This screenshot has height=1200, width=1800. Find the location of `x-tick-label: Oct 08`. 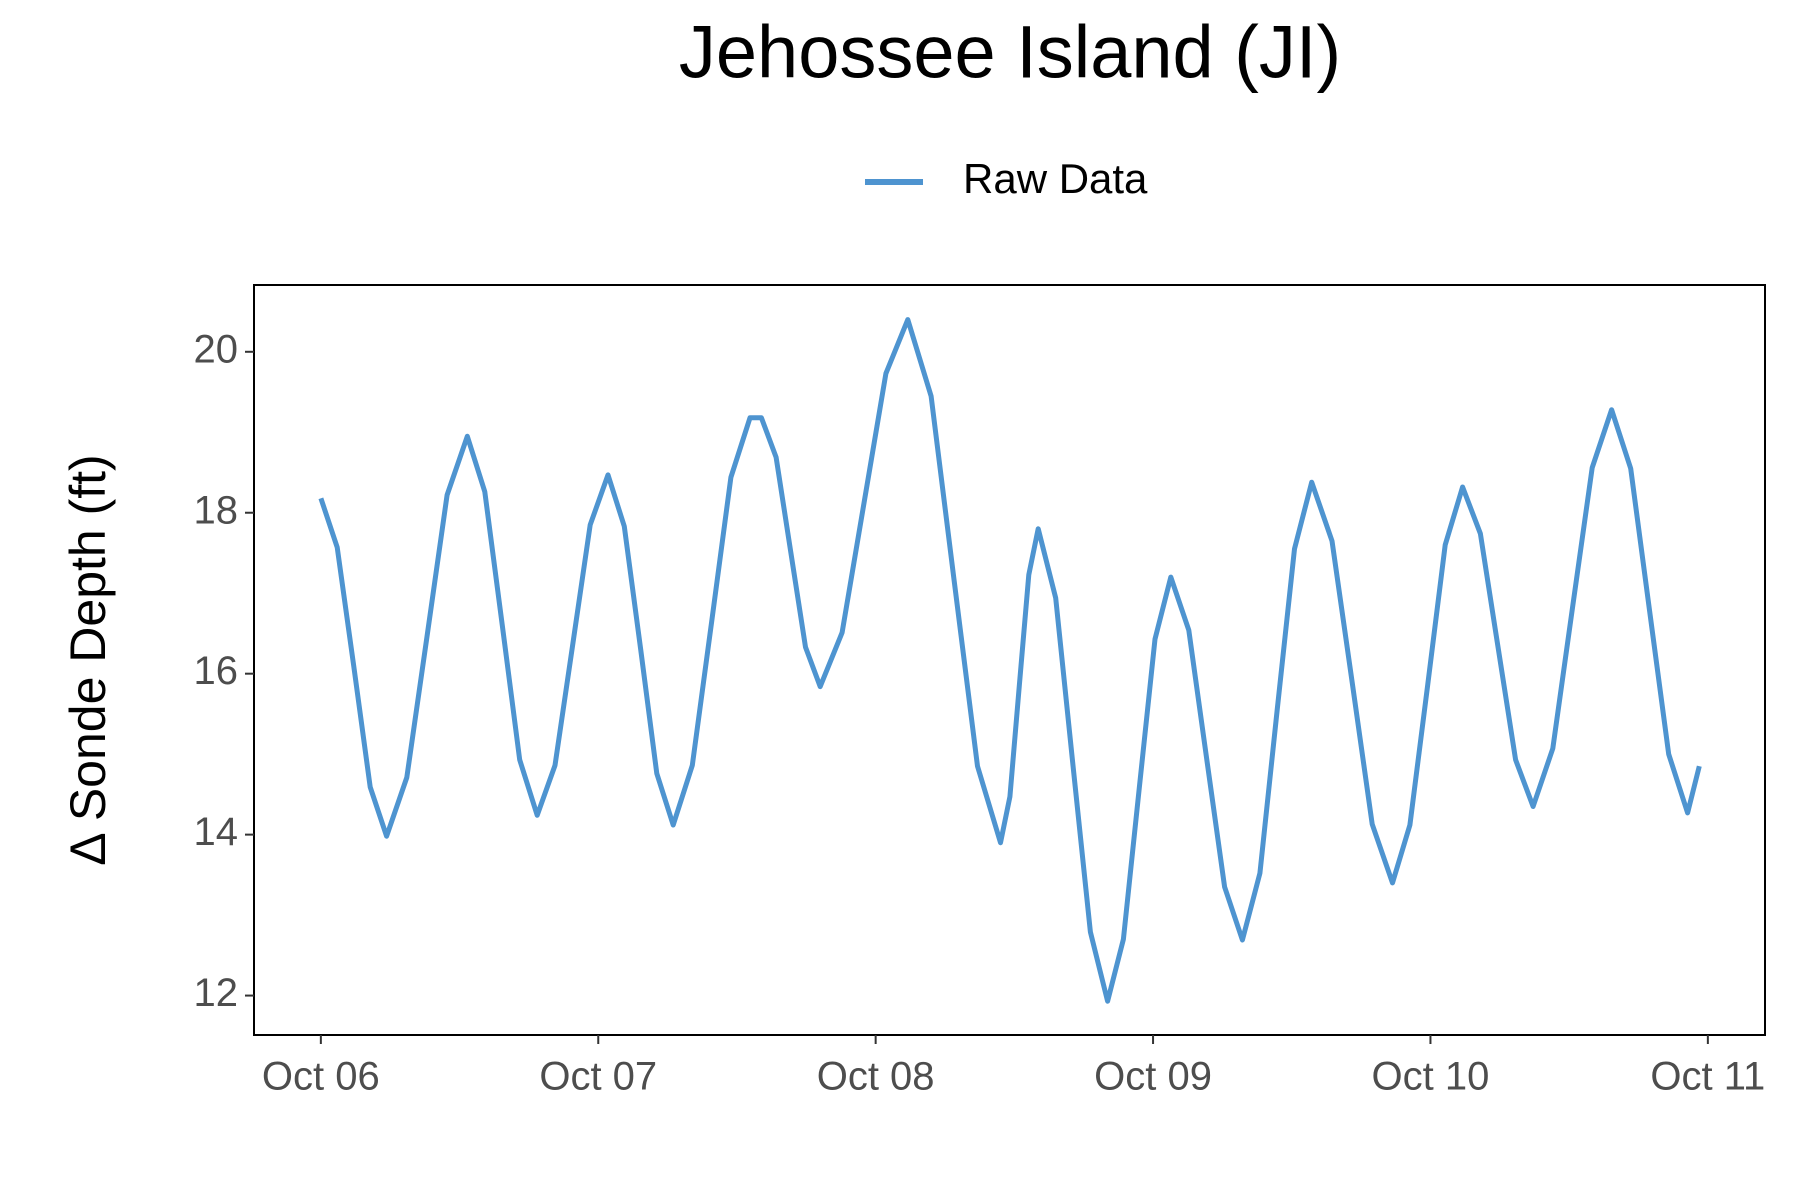

x-tick-label: Oct 08 is located at coordinates (876, 1077).